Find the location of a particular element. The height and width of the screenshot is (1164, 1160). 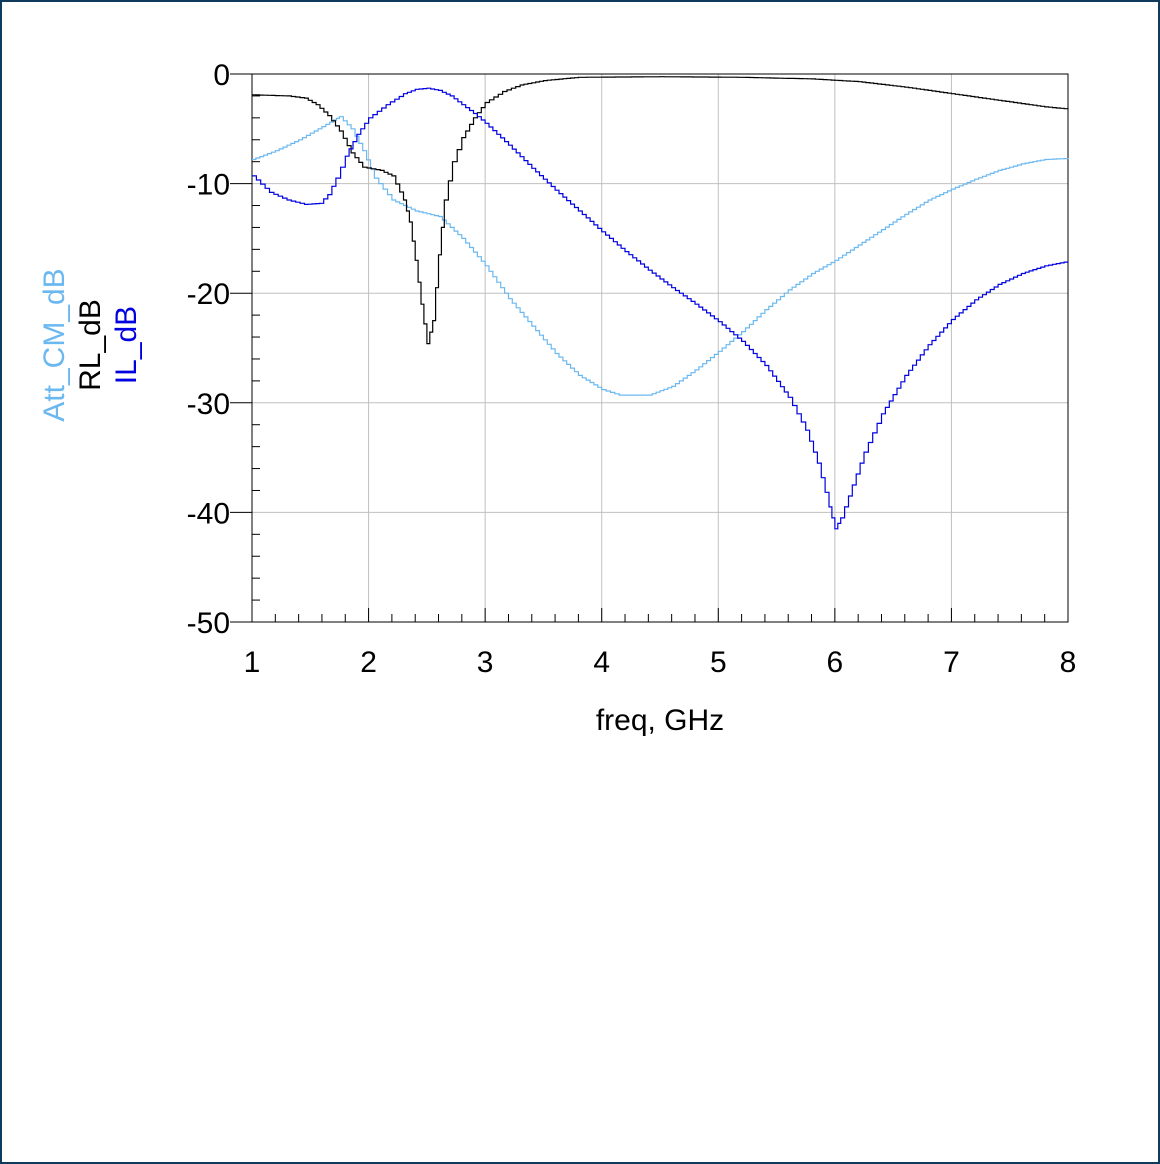

x-tick-label: 5 is located at coordinates (718, 662).